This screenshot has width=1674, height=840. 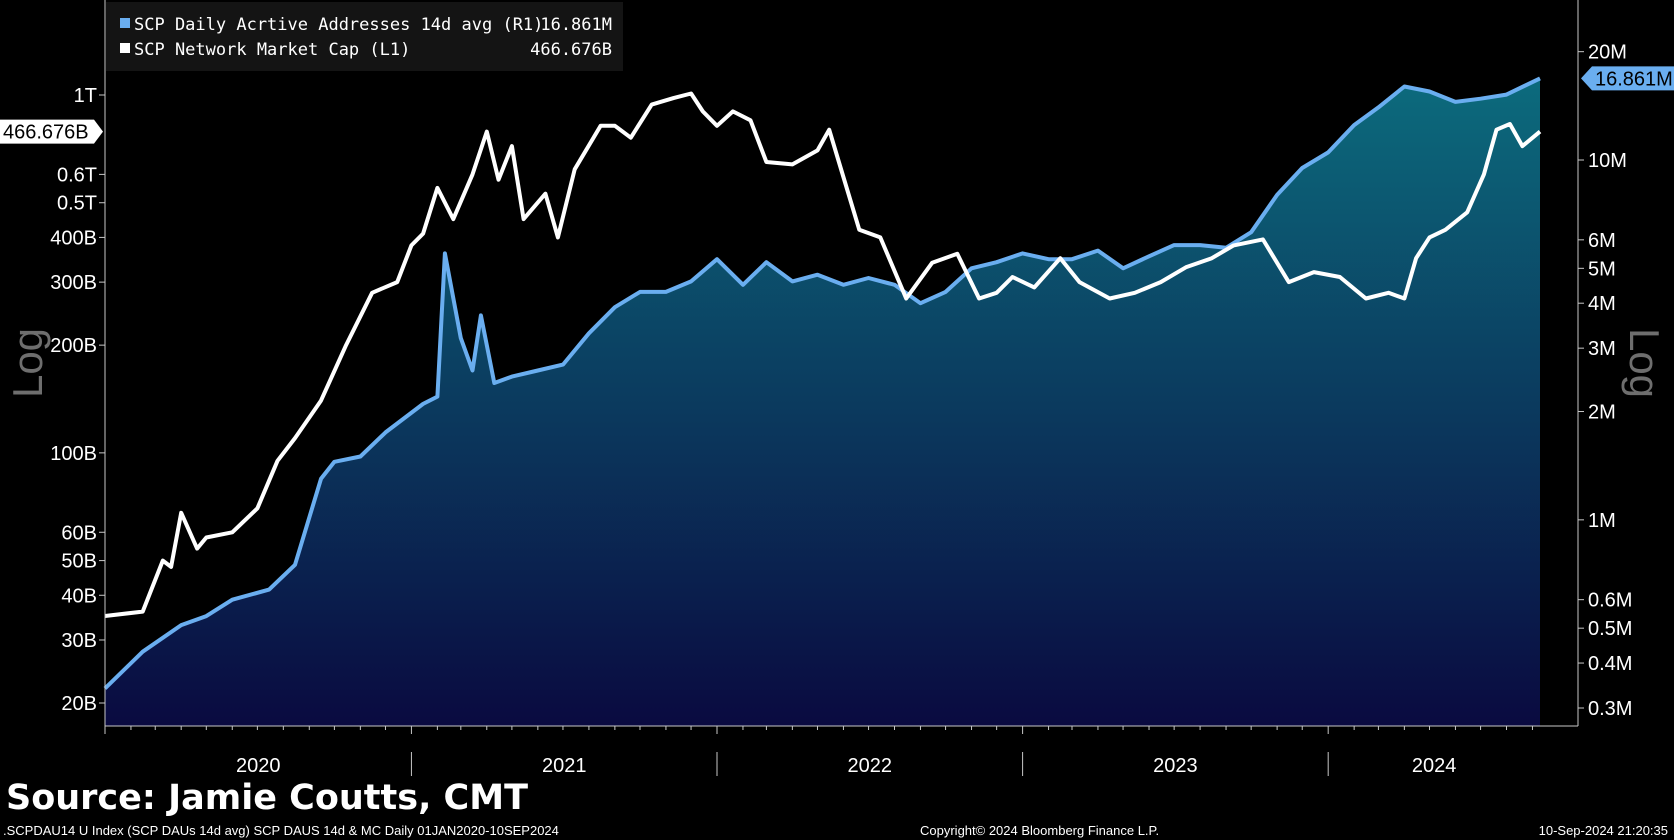 I want to click on legend-box, so click(x=364, y=36).